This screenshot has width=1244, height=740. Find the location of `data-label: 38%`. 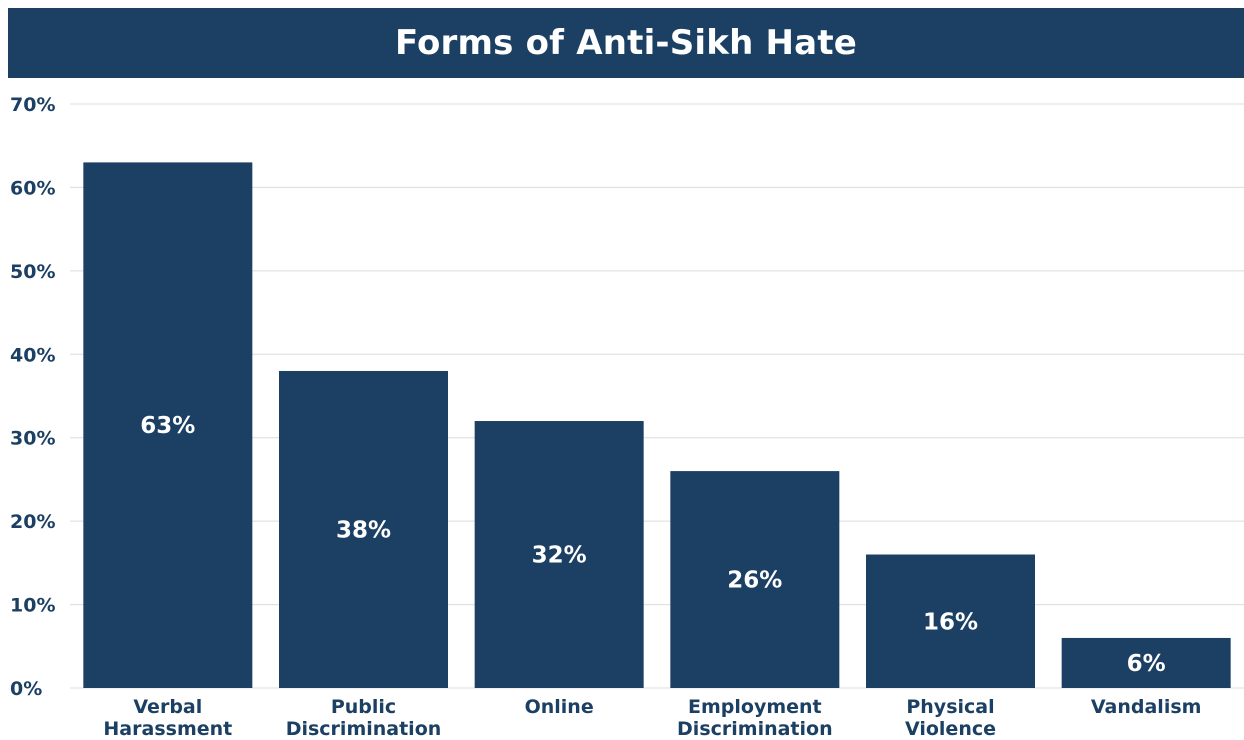

data-label: 38% is located at coordinates (363, 530).